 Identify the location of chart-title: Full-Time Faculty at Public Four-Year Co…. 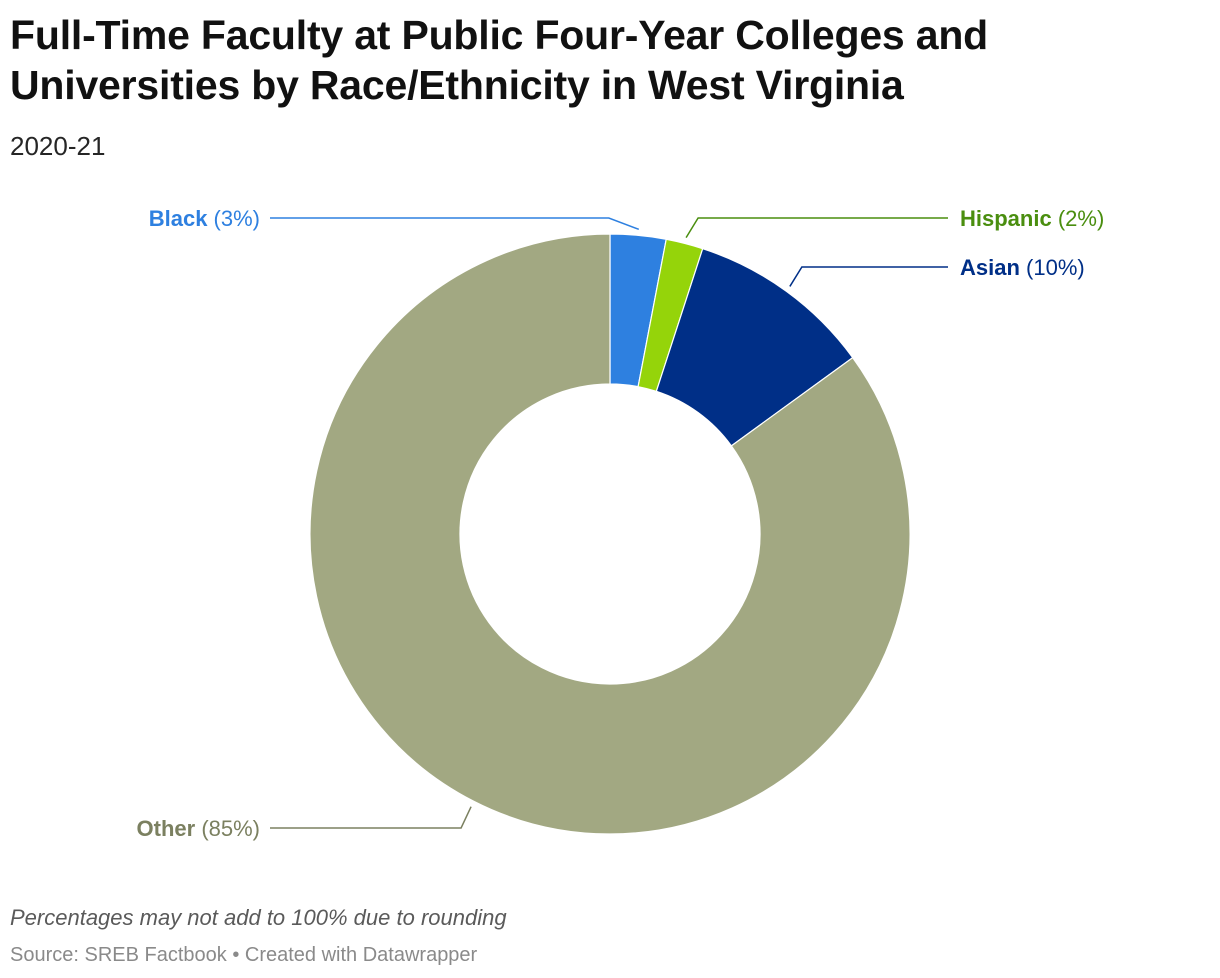
(499, 60).